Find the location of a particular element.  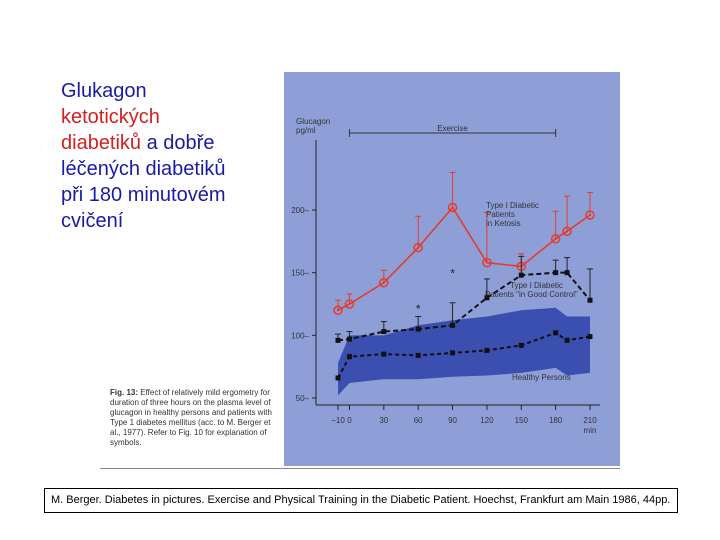

x-tick-label-3: 60 is located at coordinates (418, 420).